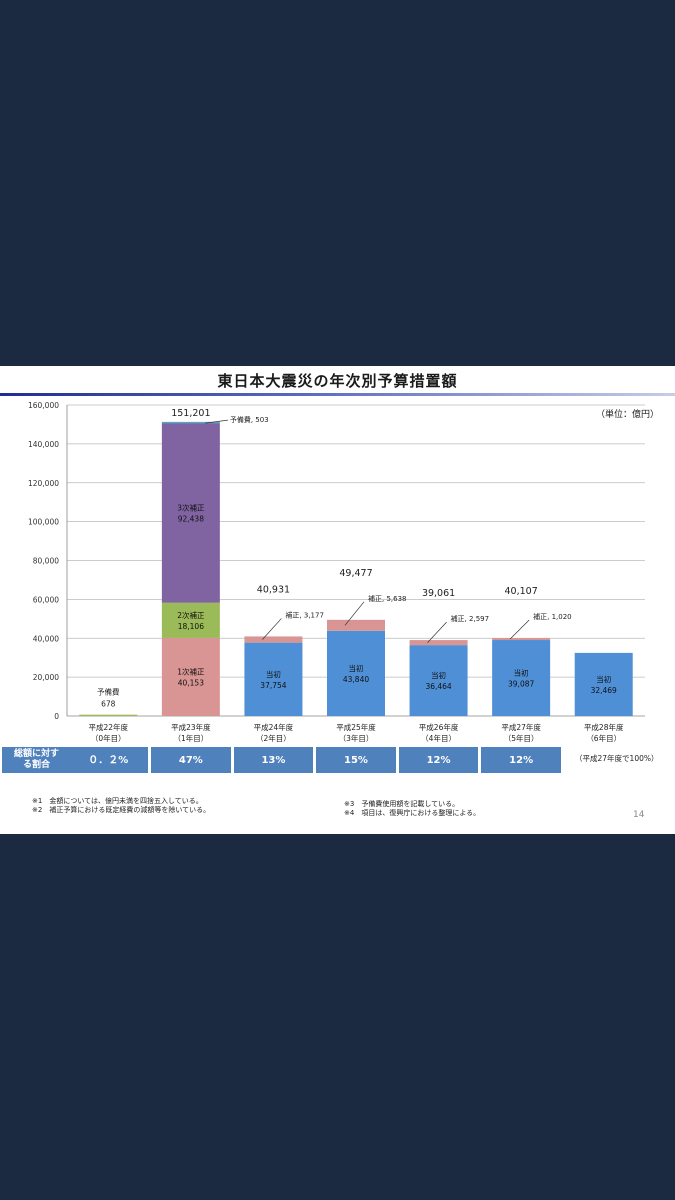  I want to click on callout-label: 補正, 3,177, so click(304, 614).